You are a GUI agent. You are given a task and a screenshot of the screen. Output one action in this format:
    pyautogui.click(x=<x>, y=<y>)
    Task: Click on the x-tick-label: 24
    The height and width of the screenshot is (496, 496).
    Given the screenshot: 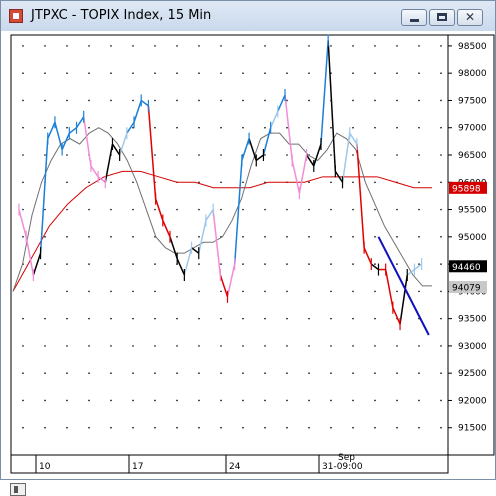 What is the action you would take?
    pyautogui.click(x=235, y=467)
    